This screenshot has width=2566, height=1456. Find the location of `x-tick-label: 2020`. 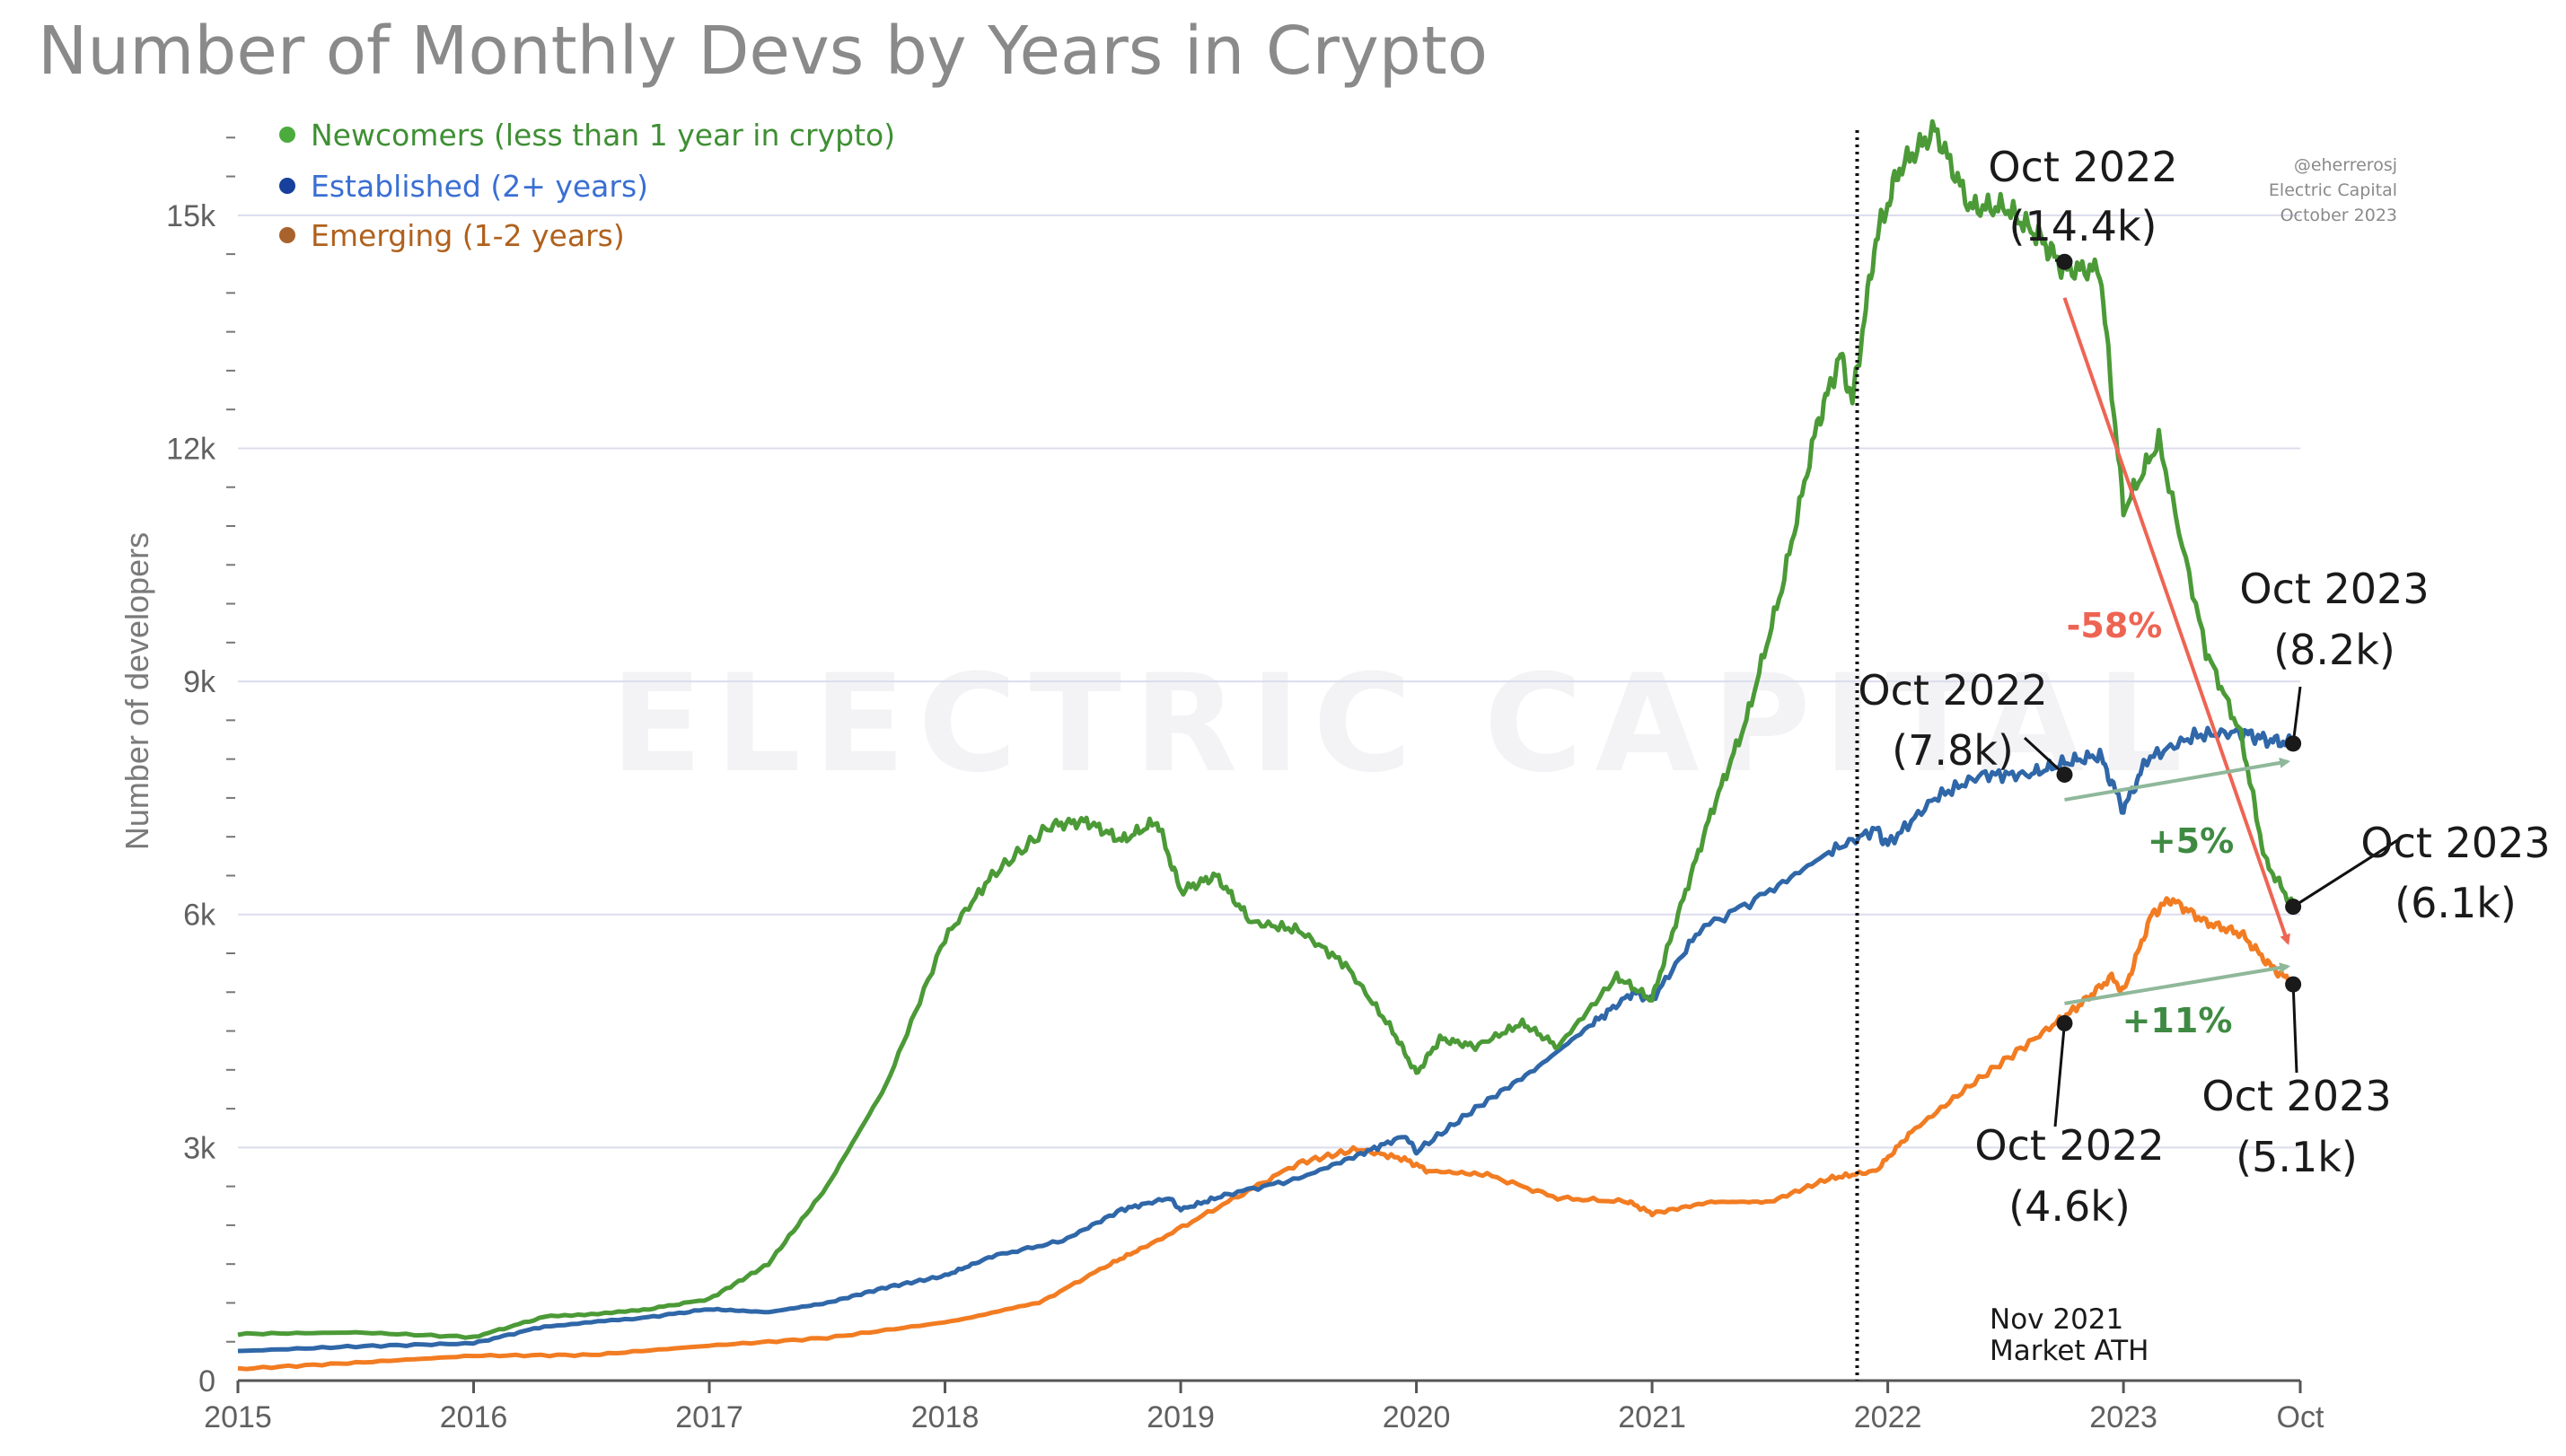

x-tick-label: 2020 is located at coordinates (1417, 1417).